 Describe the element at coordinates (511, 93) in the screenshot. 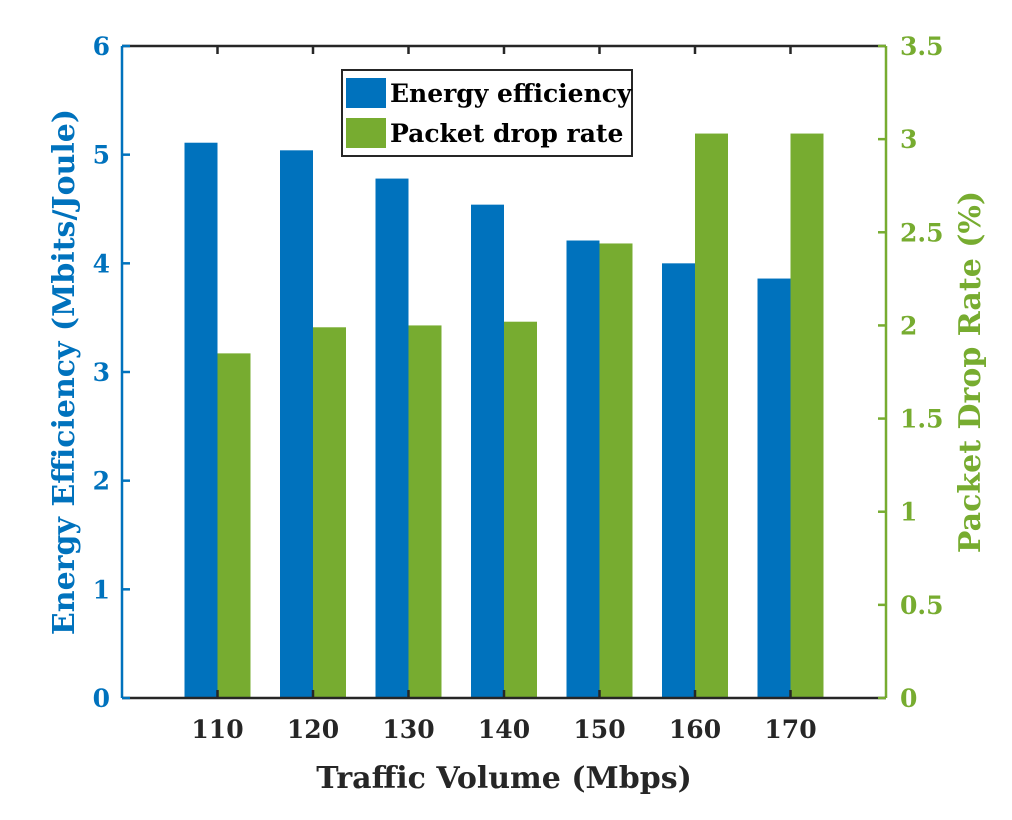

I see `legend-label-energy-efficiency: Energy efficiency` at that location.